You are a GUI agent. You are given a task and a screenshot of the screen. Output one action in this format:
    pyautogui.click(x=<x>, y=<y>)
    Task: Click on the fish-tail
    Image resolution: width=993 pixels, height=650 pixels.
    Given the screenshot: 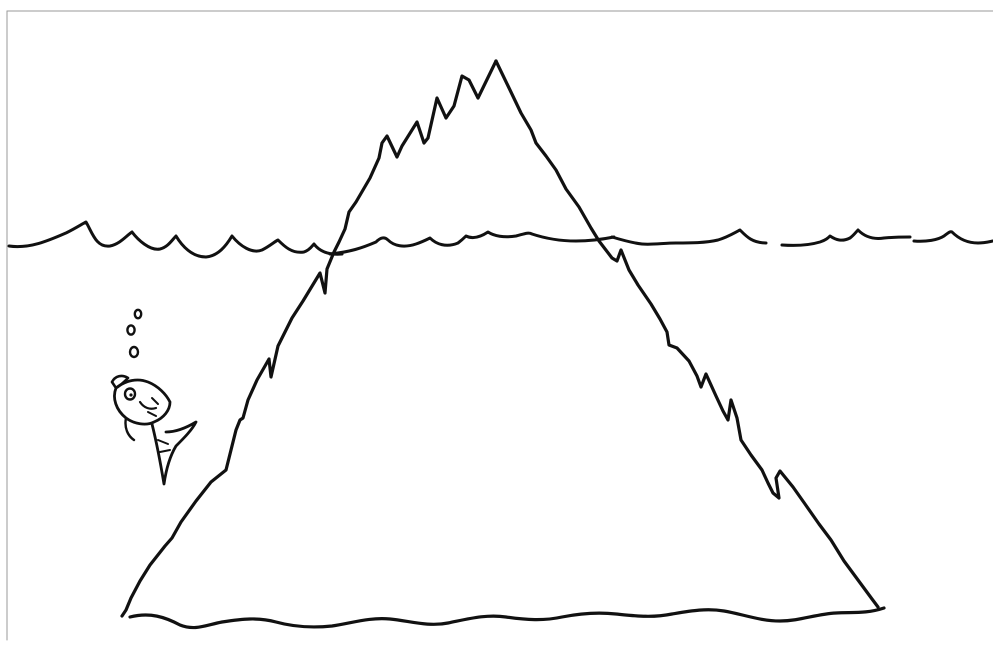 What is the action you would take?
    pyautogui.click(x=174, y=453)
    